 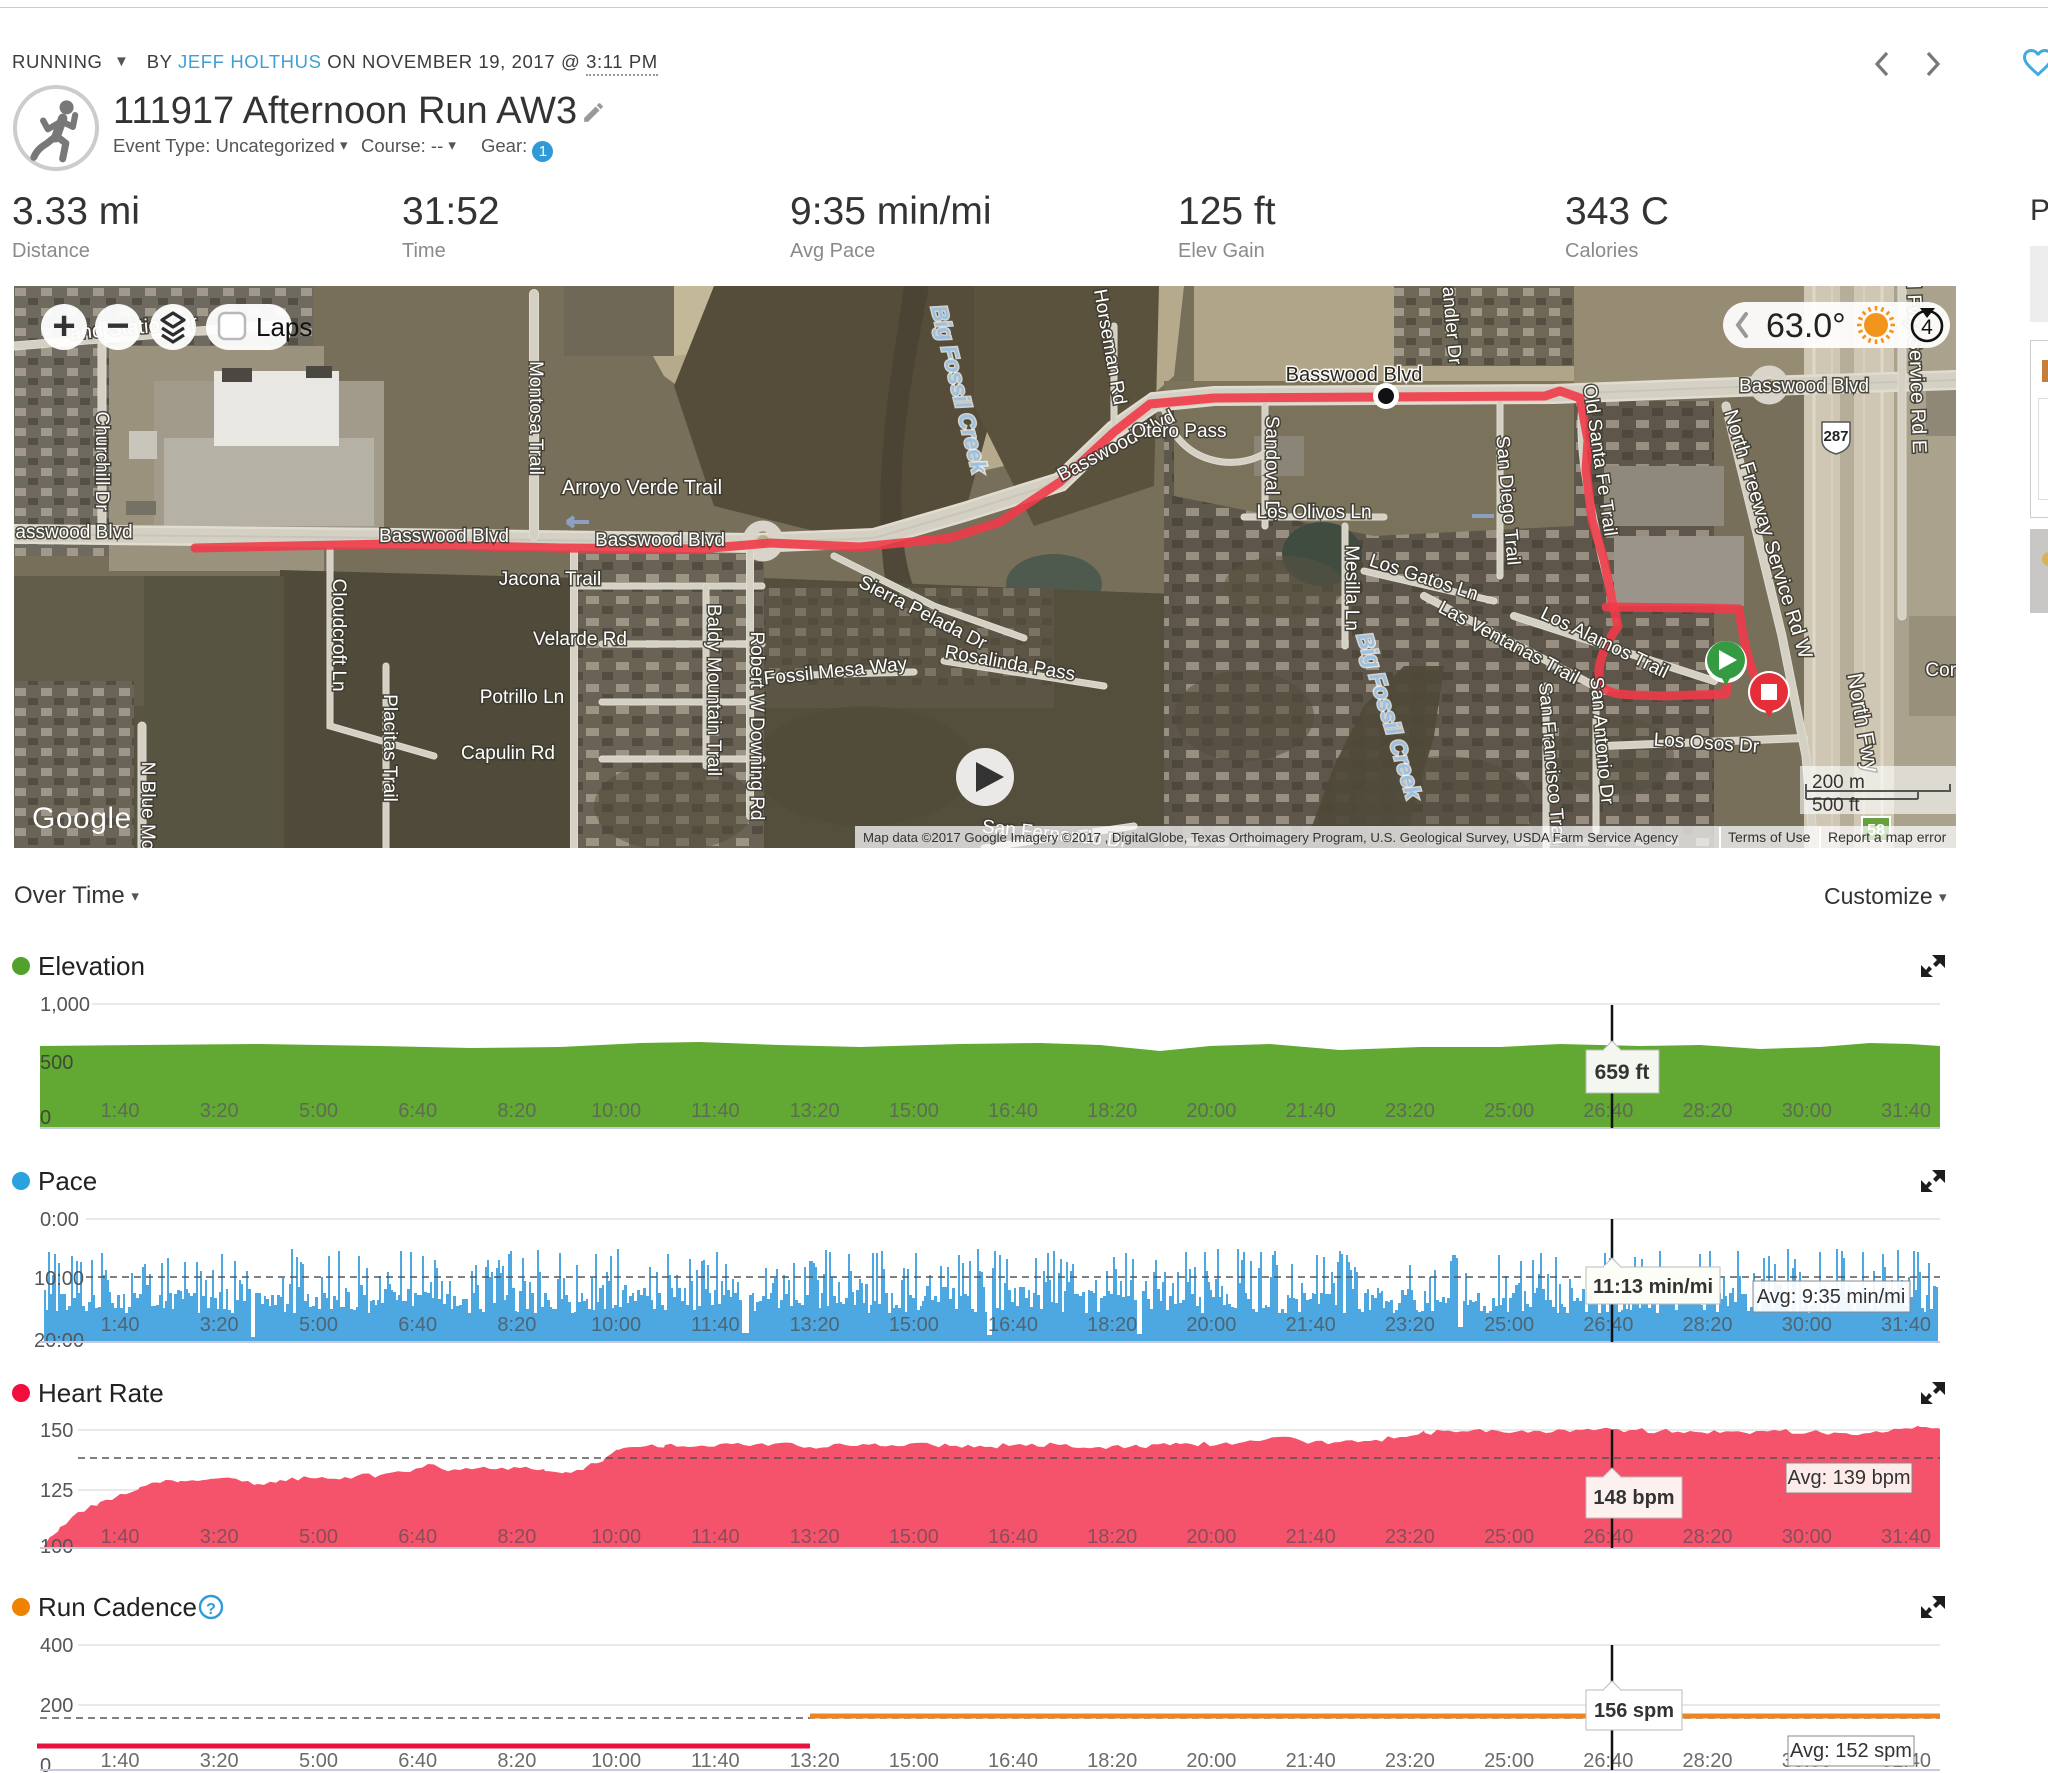 What do you see at coordinates (1452, 326) in the screenshot?
I see `svg-text: andler Dr` at bounding box center [1452, 326].